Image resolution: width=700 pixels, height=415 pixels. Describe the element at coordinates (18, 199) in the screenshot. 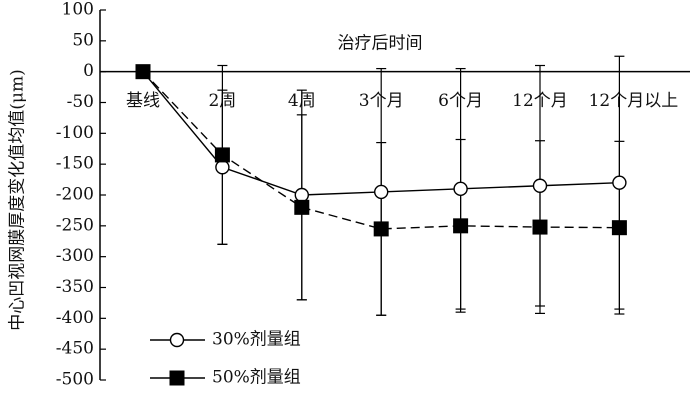

I see `y-axis-label: 中心凹视网膜厚度变化值均值(μm)` at that location.